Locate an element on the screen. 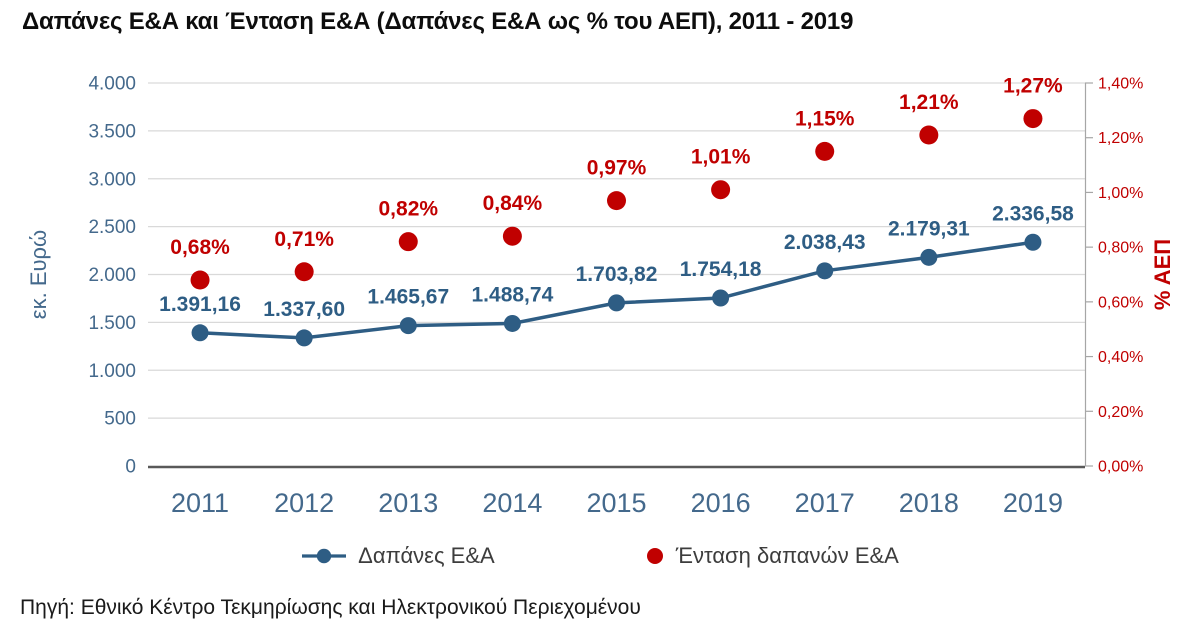 This screenshot has width=1200, height=638. left-axis-tick-label: 1.000 is located at coordinates (112, 371).